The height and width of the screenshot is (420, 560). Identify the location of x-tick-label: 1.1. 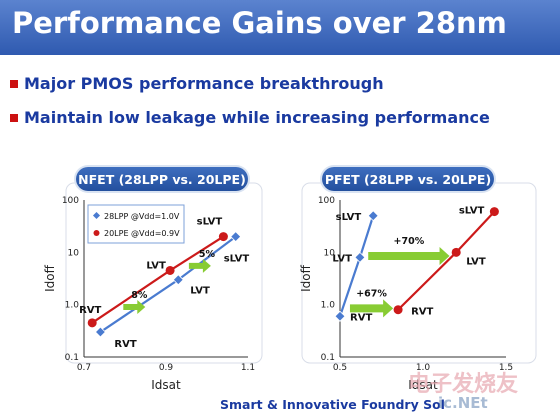
(248, 368).